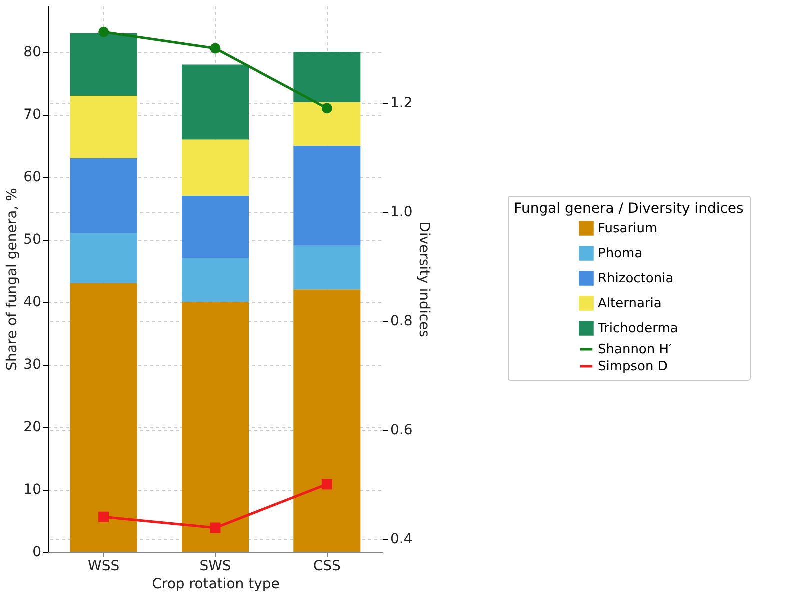 The height and width of the screenshot is (598, 800). What do you see at coordinates (104, 566) in the screenshot?
I see `x-tick-label: WSS` at bounding box center [104, 566].